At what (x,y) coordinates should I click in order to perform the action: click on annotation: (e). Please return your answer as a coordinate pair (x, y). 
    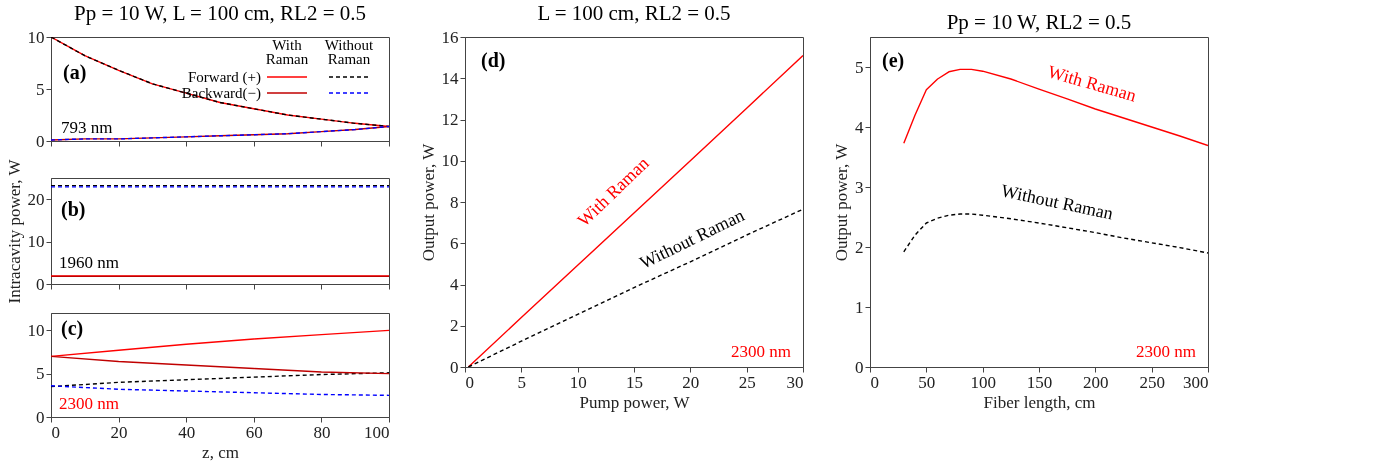
    Looking at the image, I should click on (893, 60).